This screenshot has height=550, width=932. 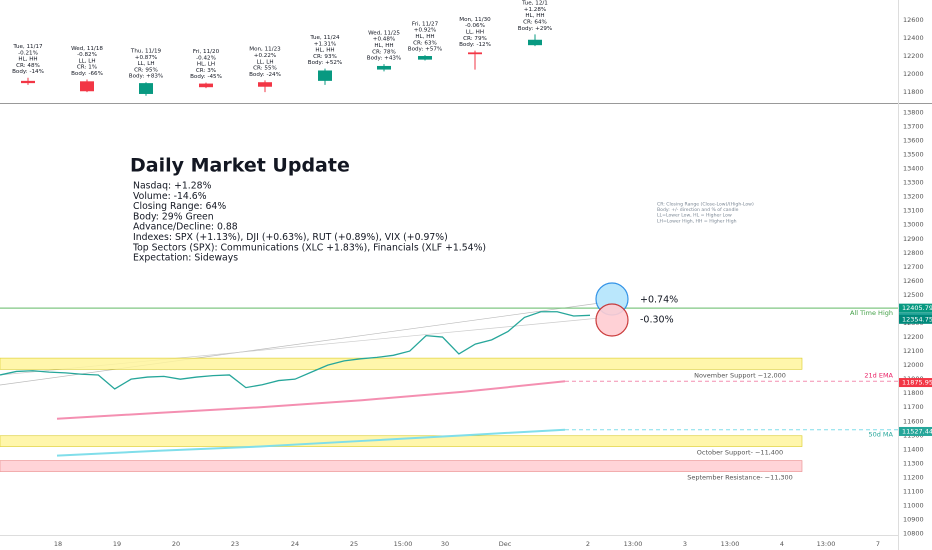 I want to click on candle-label: Wed, 11/18, so click(x=87, y=49).